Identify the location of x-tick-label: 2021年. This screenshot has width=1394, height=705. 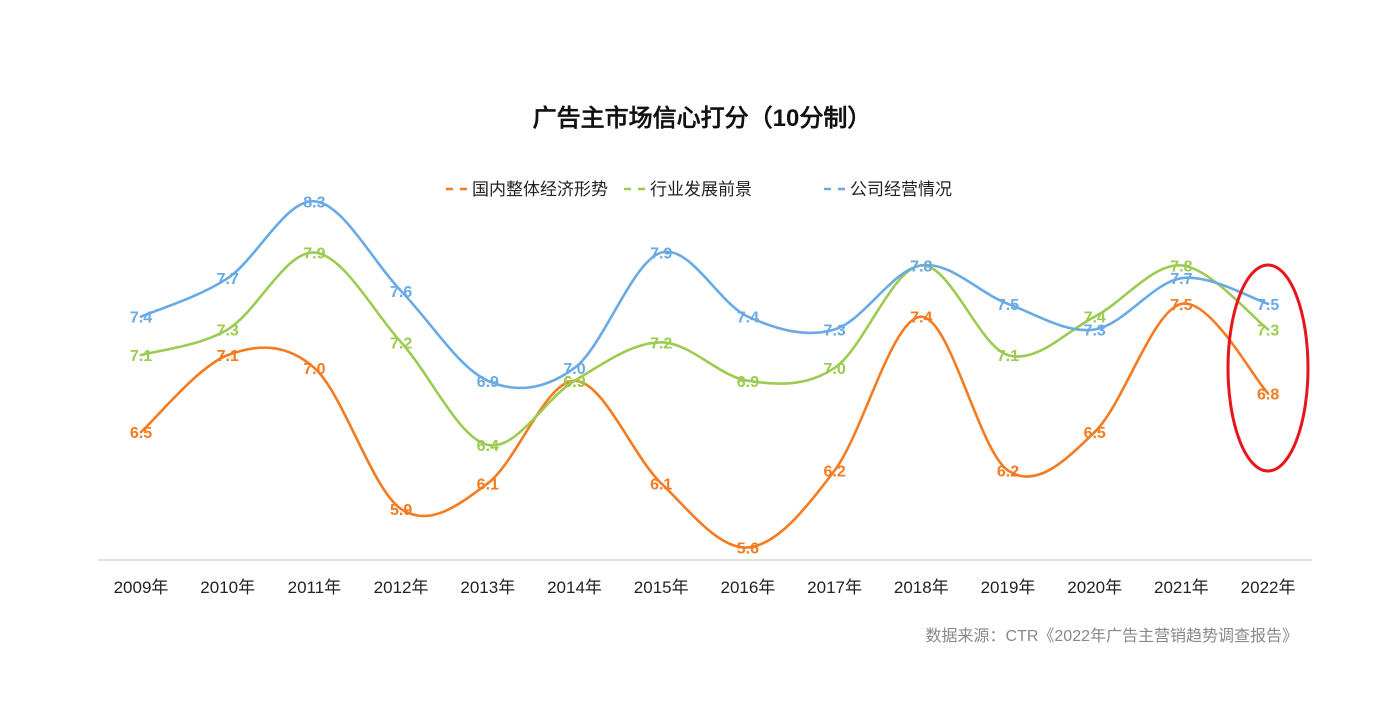
(1181, 587).